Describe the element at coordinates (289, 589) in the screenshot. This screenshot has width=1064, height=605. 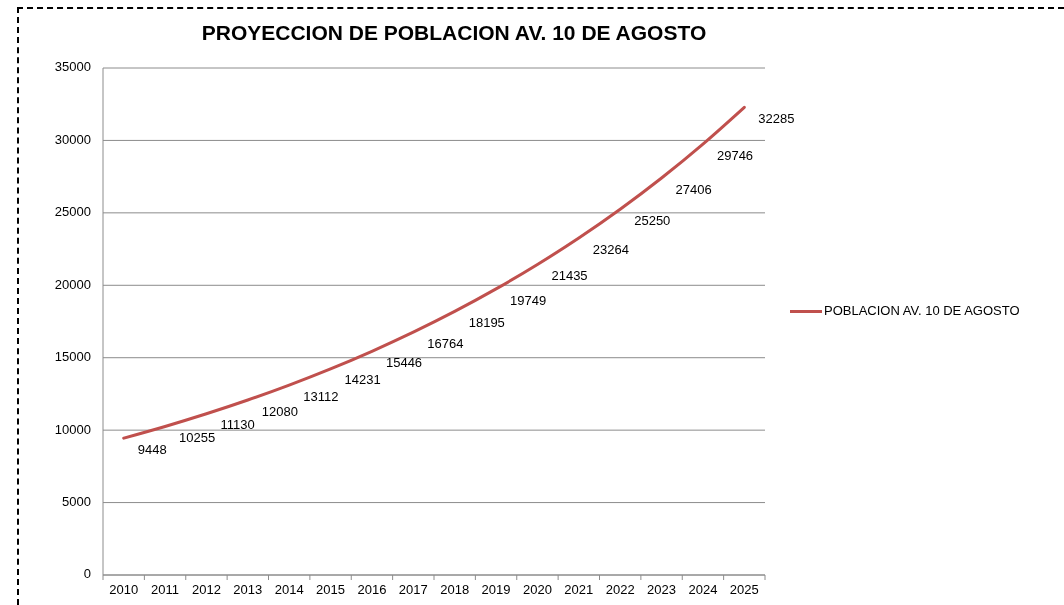
I see `x-tick-label: 2014` at that location.